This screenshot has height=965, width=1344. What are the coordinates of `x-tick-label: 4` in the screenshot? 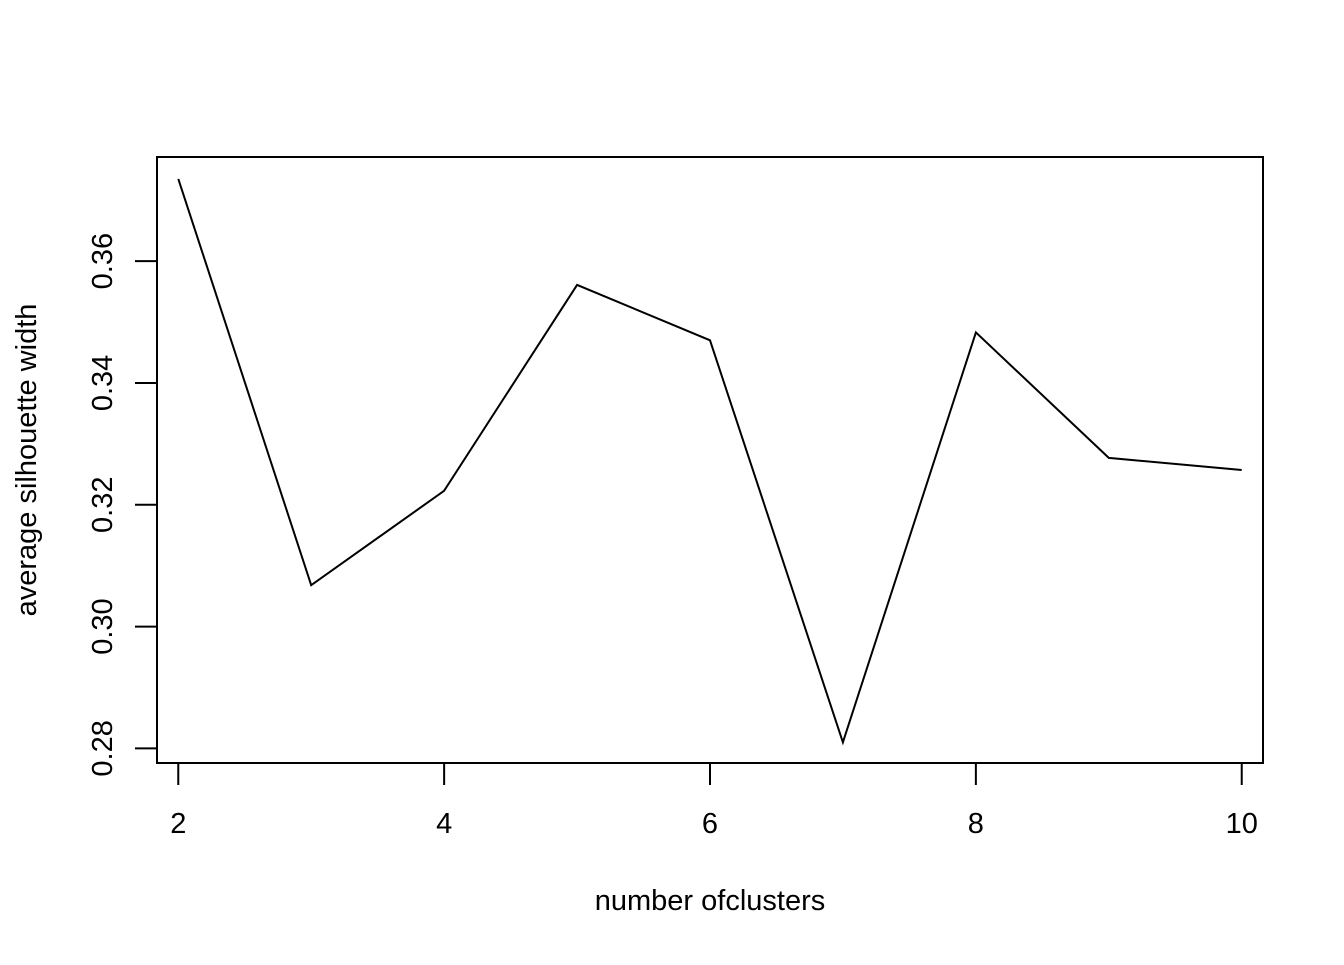 It's located at (444, 824).